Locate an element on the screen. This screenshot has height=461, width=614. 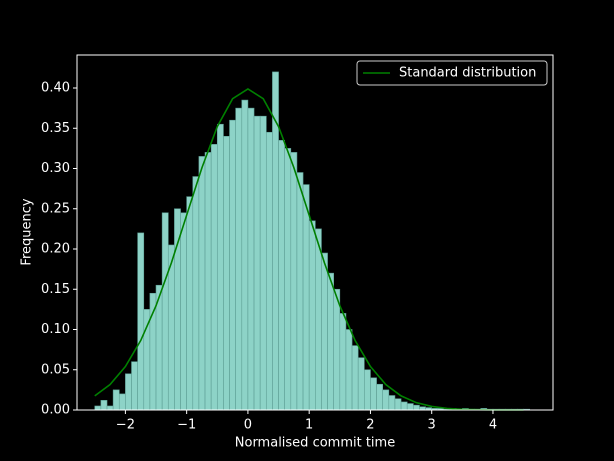
y-tick-label: 0.15 is located at coordinates (55, 289).